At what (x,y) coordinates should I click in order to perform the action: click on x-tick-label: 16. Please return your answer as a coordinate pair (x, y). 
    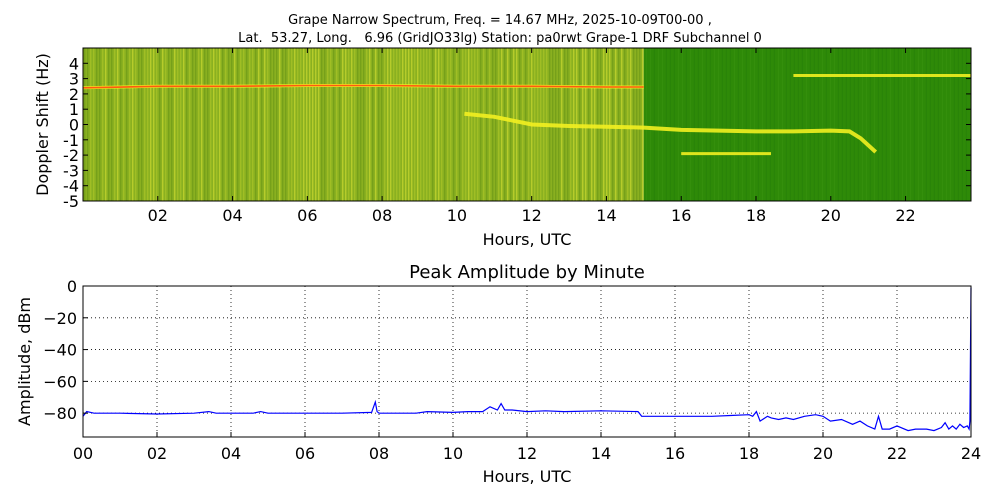
    Looking at the image, I should click on (681, 215).